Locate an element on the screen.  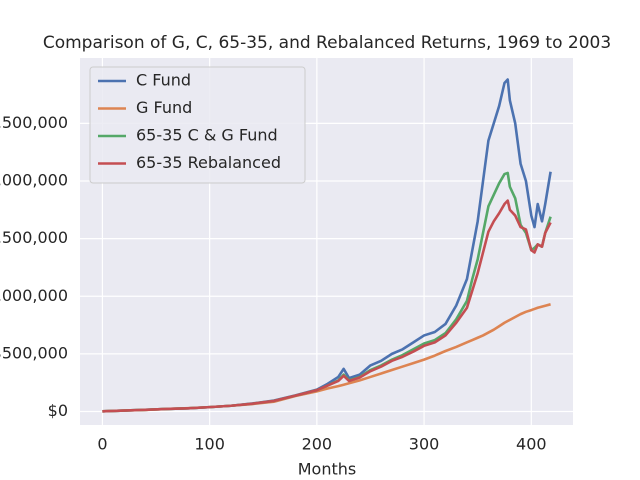
legend-label: 65-35 C & G Fund is located at coordinates (207, 135).